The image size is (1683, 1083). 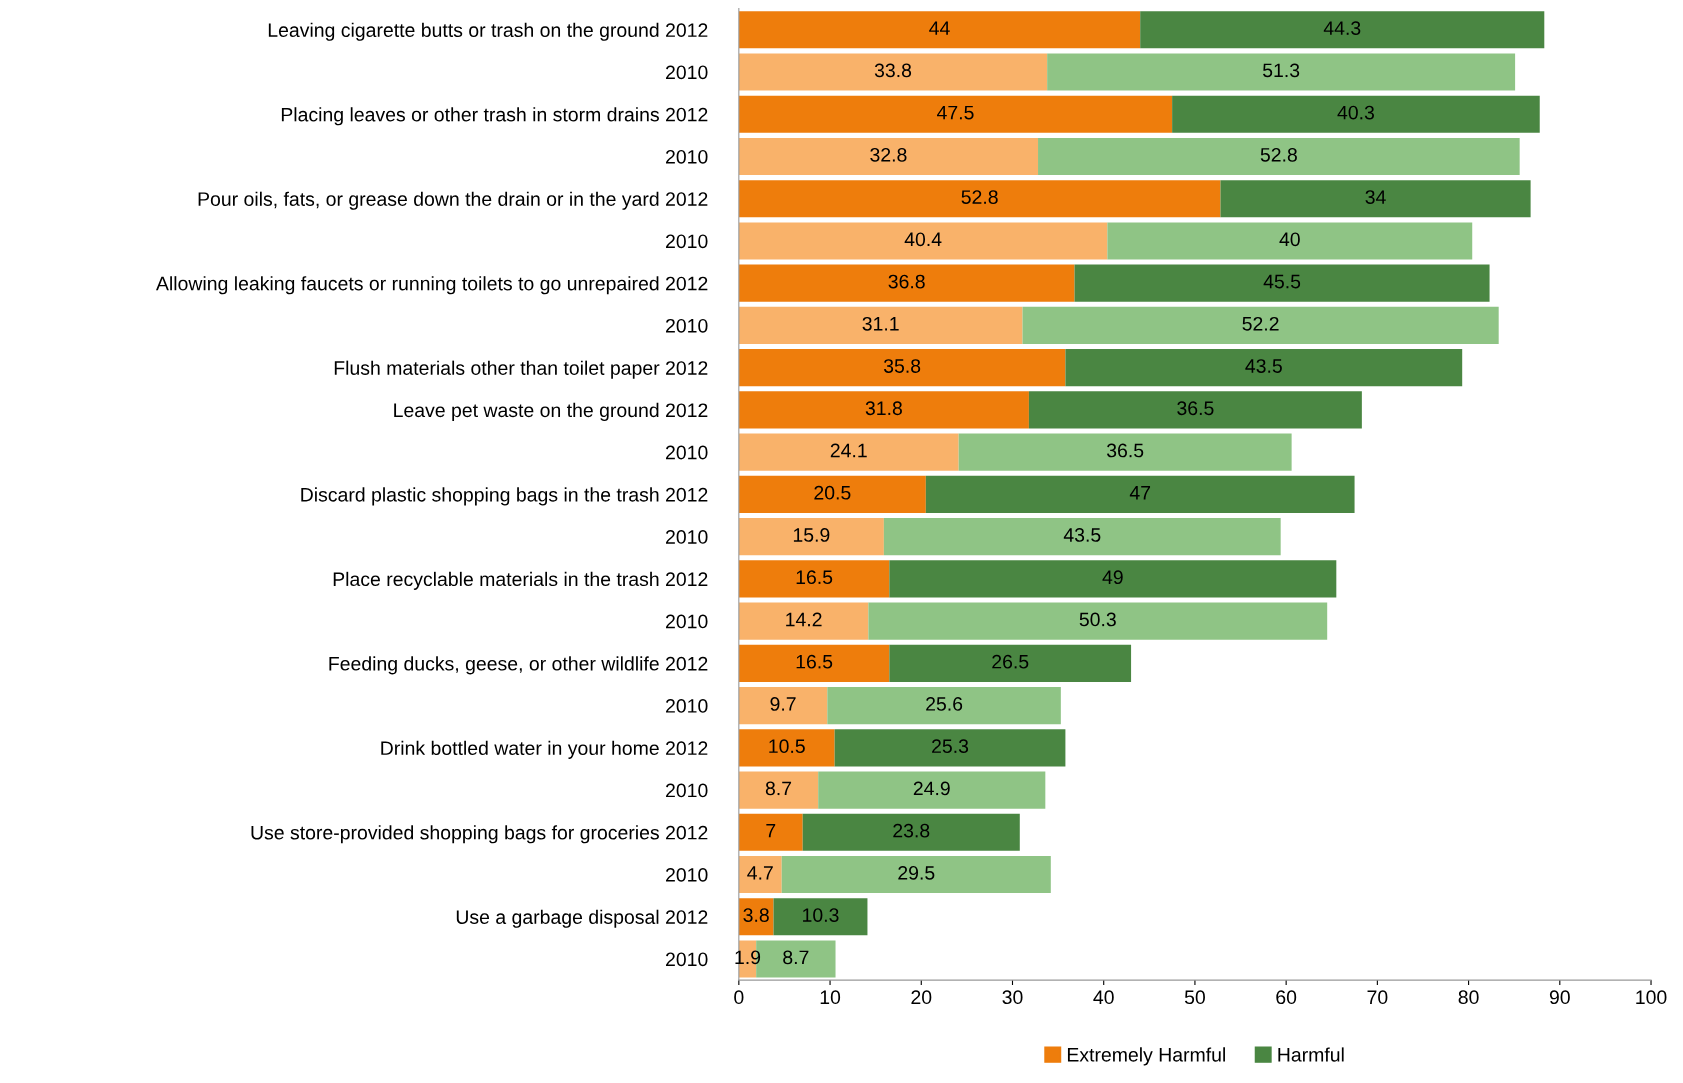 I want to click on data-label: 26.5, so click(x=1010, y=661).